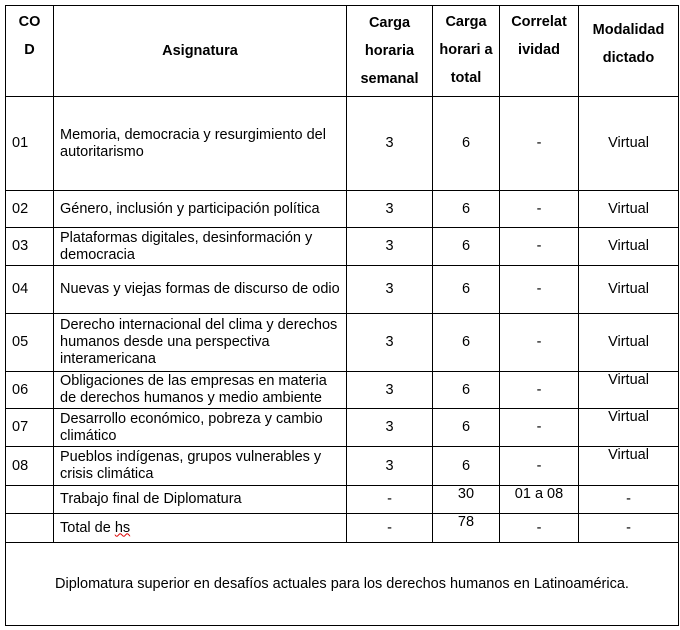 This screenshot has height=630, width=680. What do you see at coordinates (29, 289) in the screenshot?
I see `cod-cell: 04` at bounding box center [29, 289].